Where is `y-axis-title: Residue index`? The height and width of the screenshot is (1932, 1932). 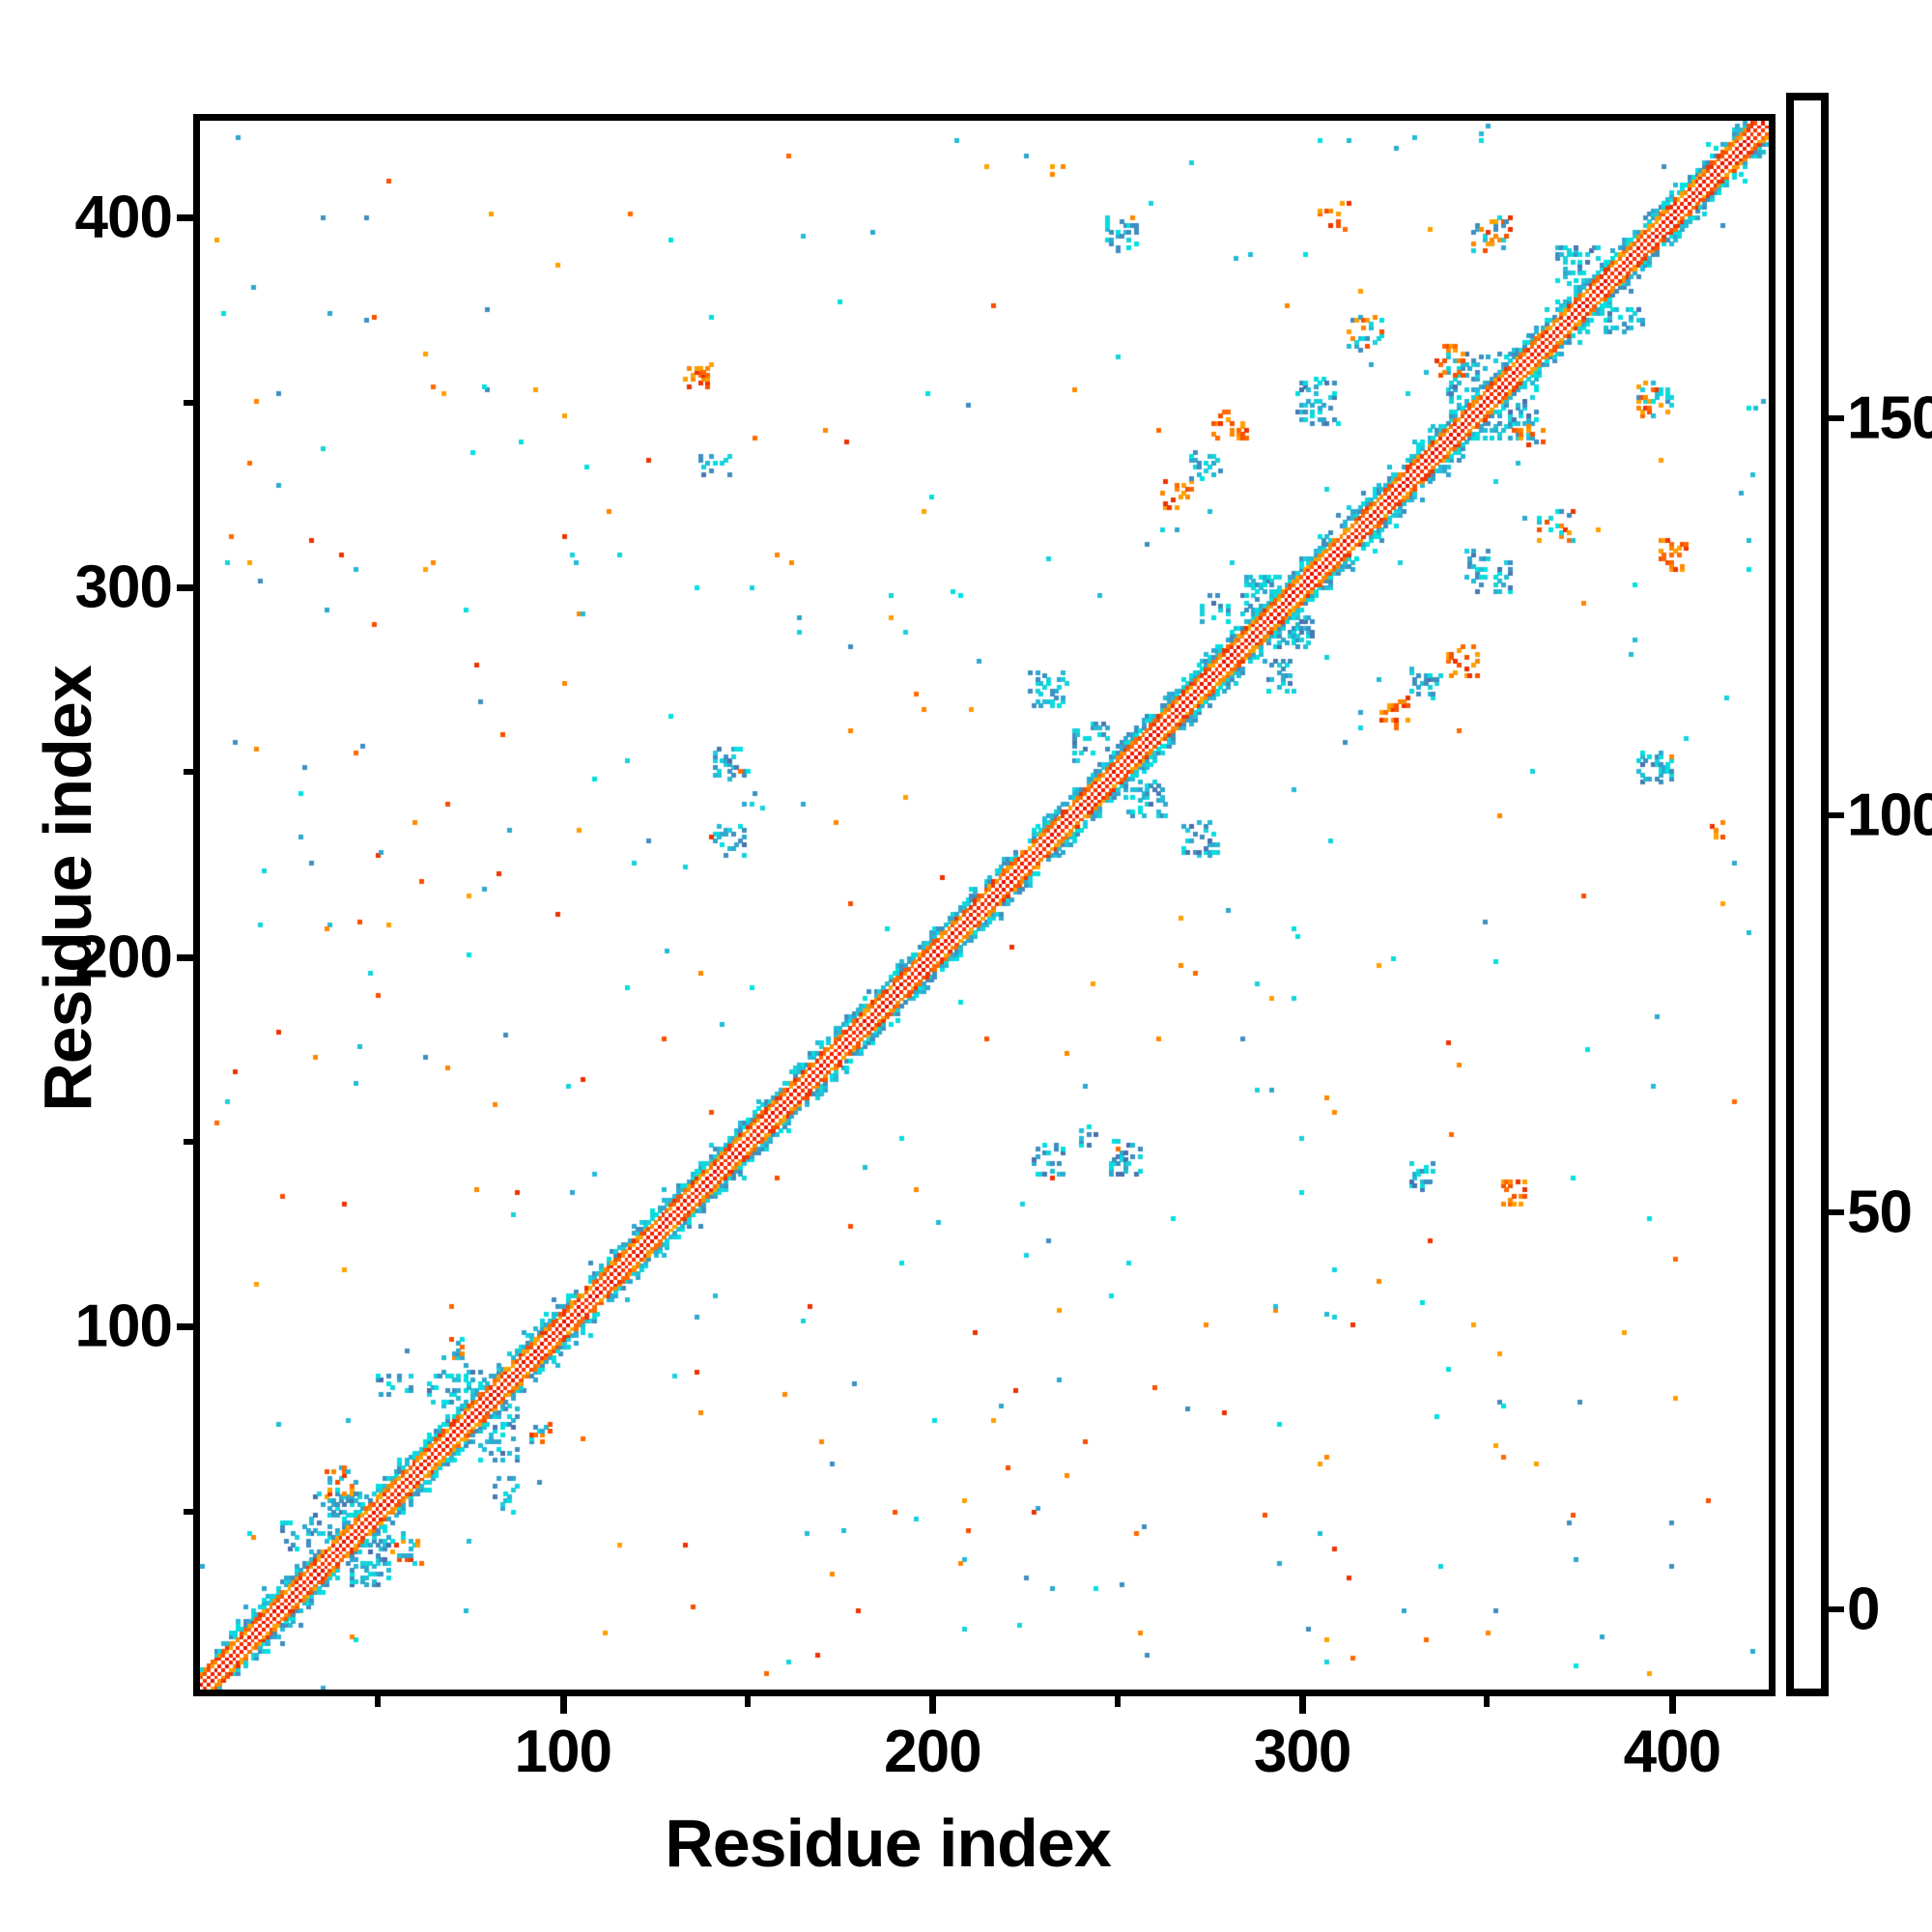 y-axis-title: Residue index is located at coordinates (67, 889).